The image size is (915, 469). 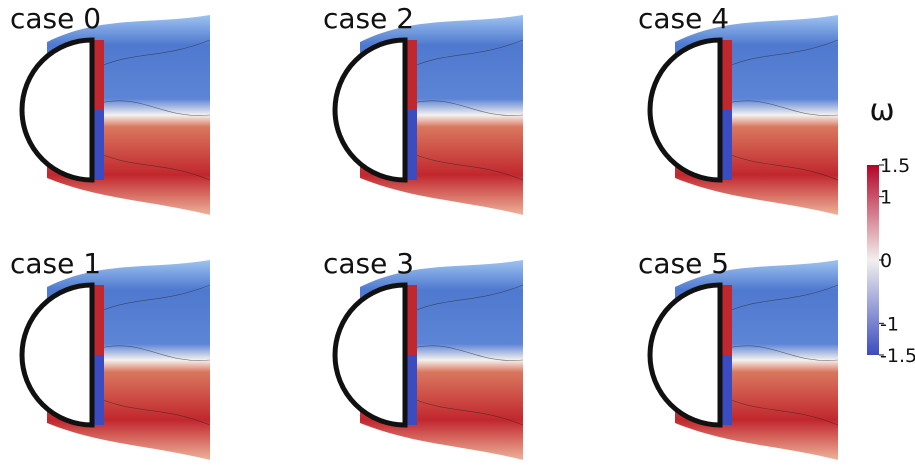 What do you see at coordinates (881, 110) in the screenshot?
I see `colorbar-title: ω` at bounding box center [881, 110].